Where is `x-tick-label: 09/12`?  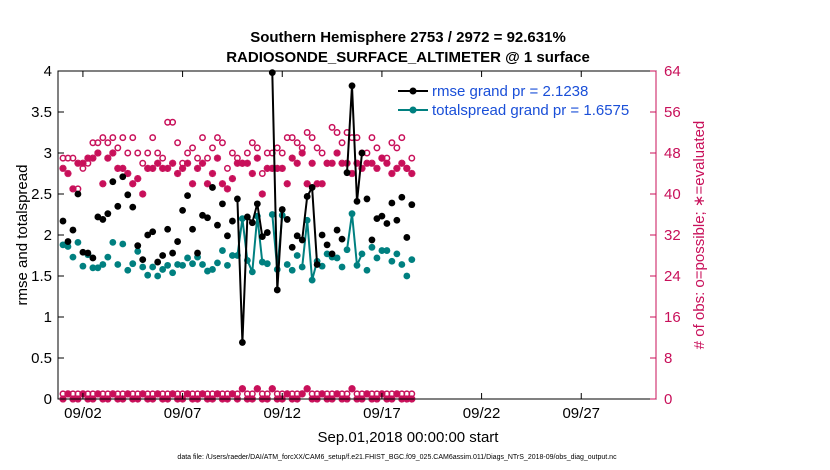 x-tick-label: 09/12 is located at coordinates (282, 413).